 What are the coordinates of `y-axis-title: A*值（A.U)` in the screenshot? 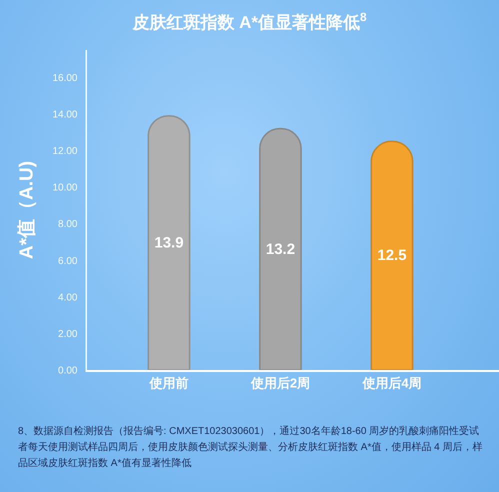 It's located at (27, 210).